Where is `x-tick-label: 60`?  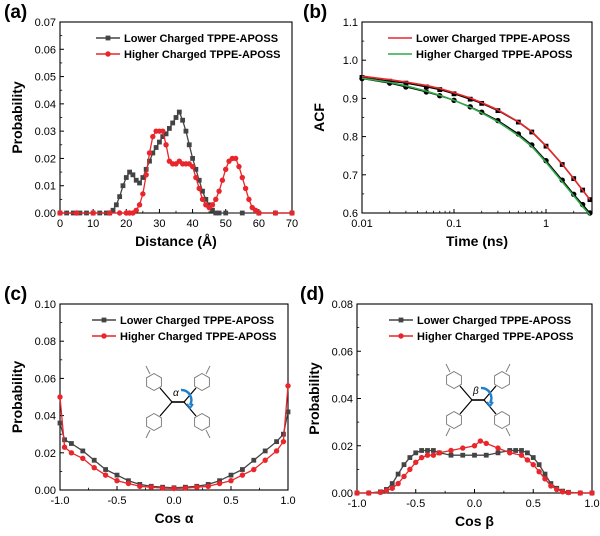 x-tick-label: 60 is located at coordinates (259, 224).